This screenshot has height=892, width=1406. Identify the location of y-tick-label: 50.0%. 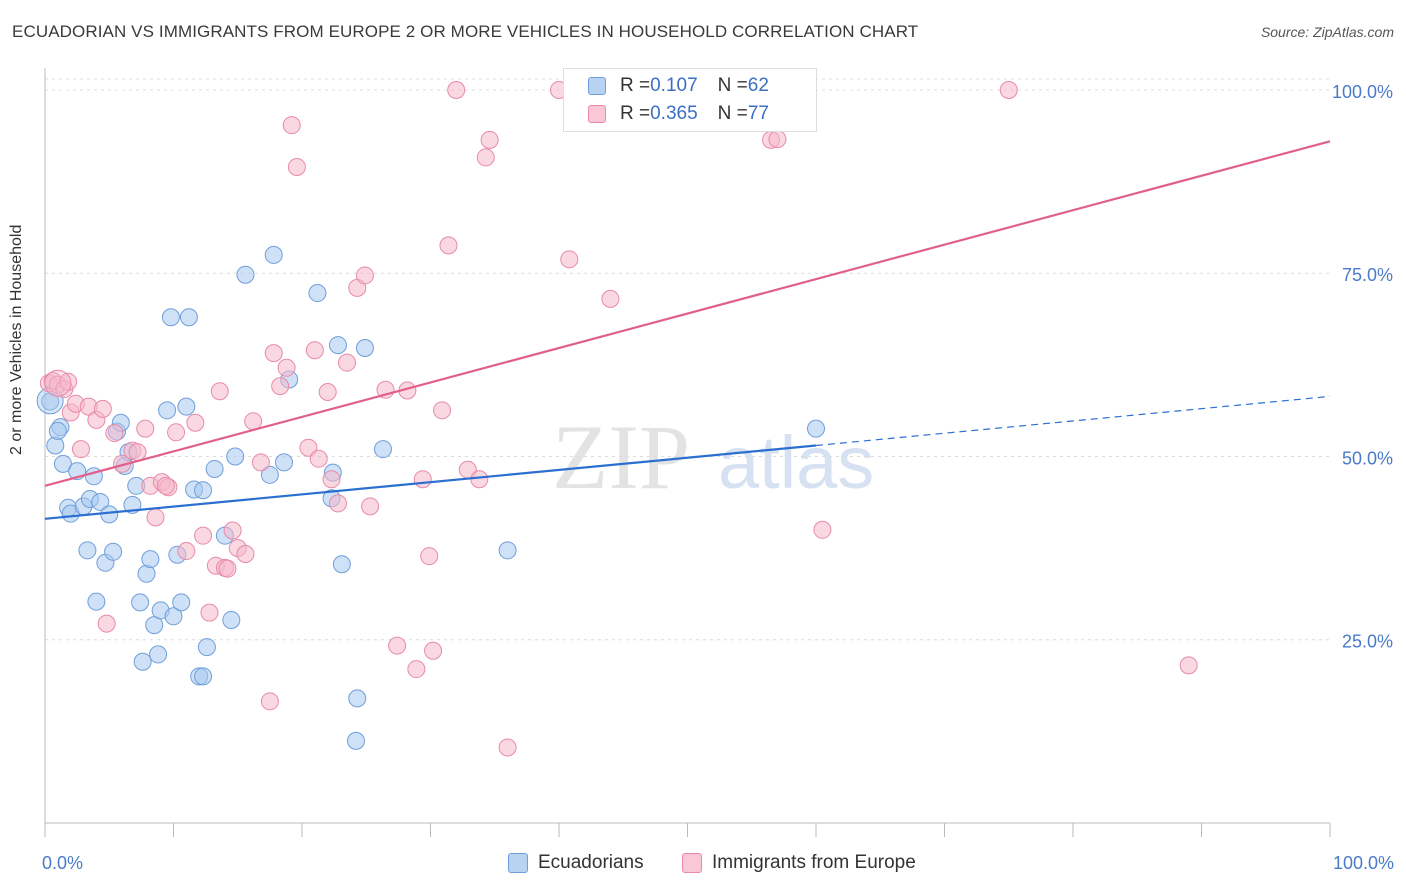
(1367, 458).